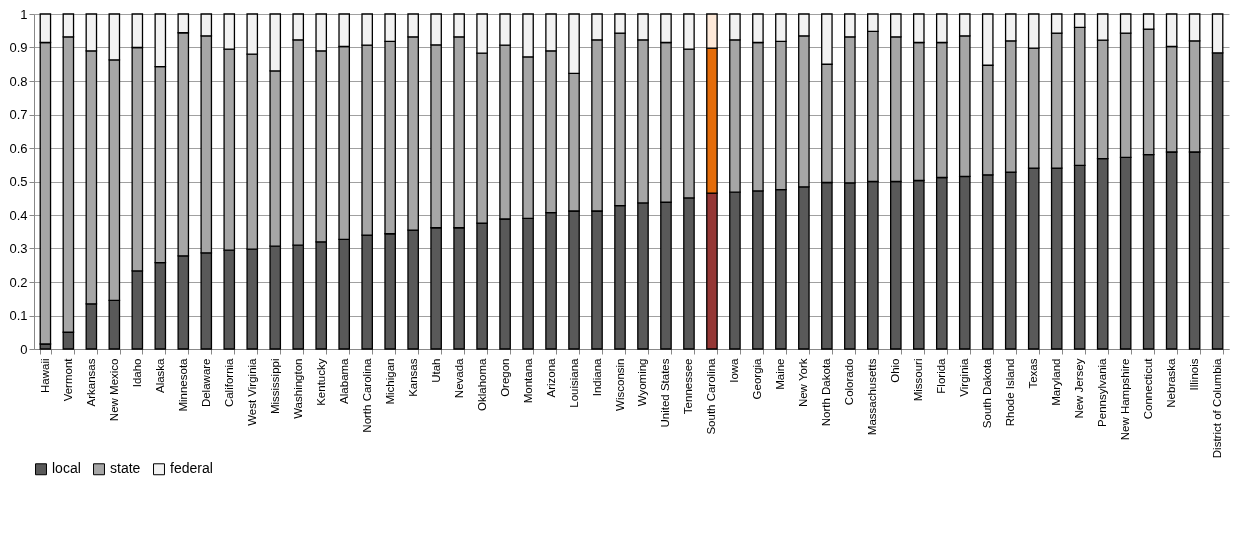 The image size is (1244, 548). Describe the element at coordinates (389, 381) in the screenshot. I see `x-tick-label: Michigan` at that location.